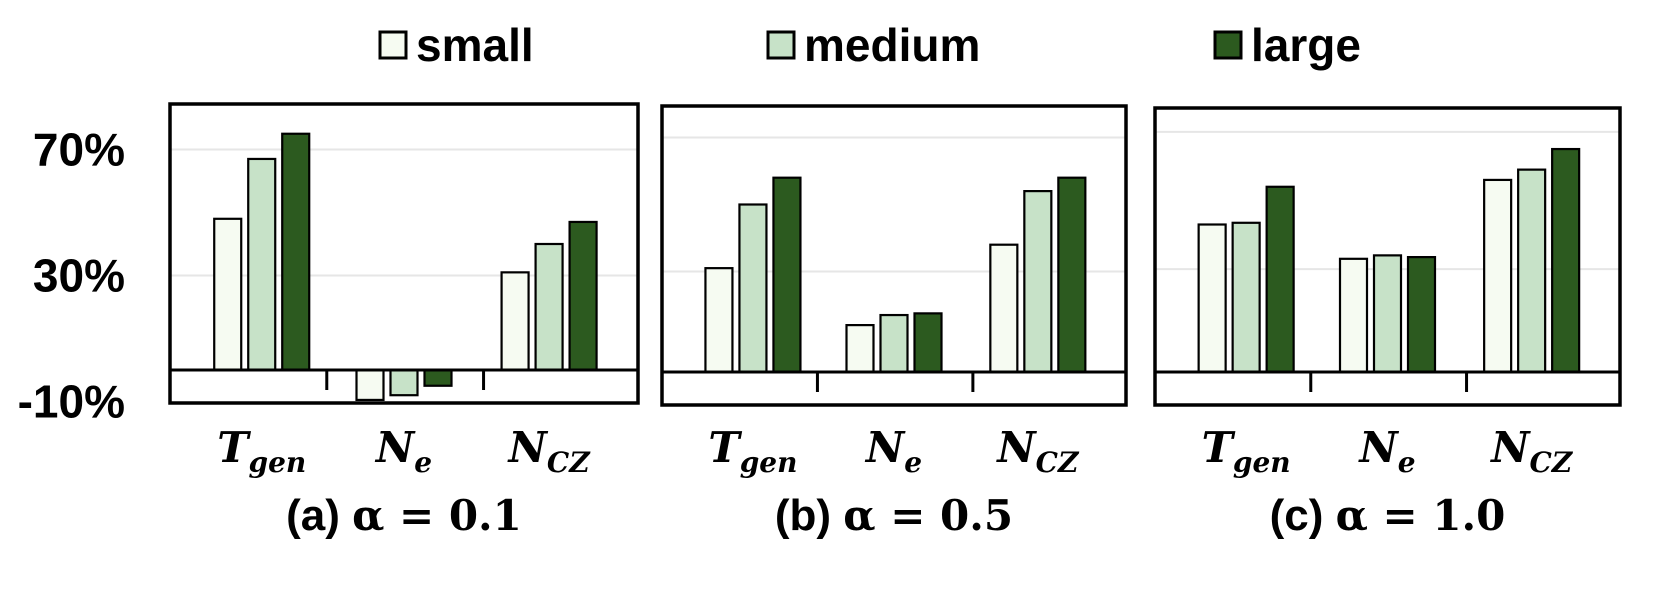  I want to click on legend-item-small: small, so click(456, 45).